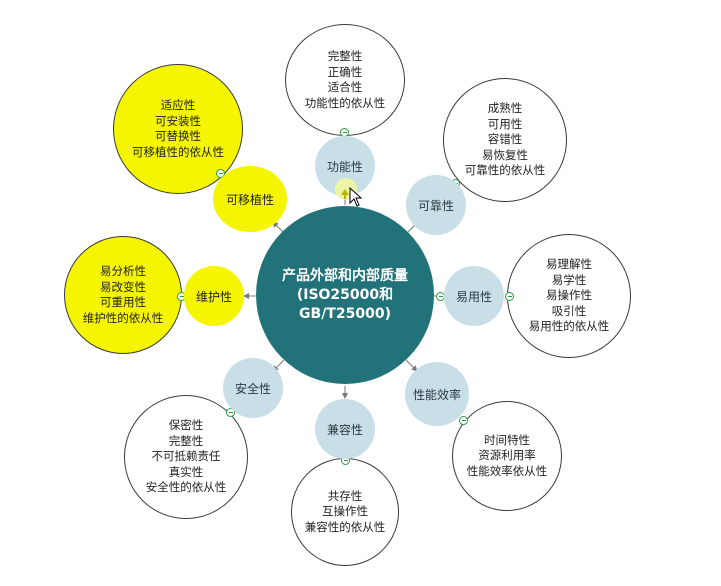  I want to click on detail-item: 成熟性, so click(505, 108).